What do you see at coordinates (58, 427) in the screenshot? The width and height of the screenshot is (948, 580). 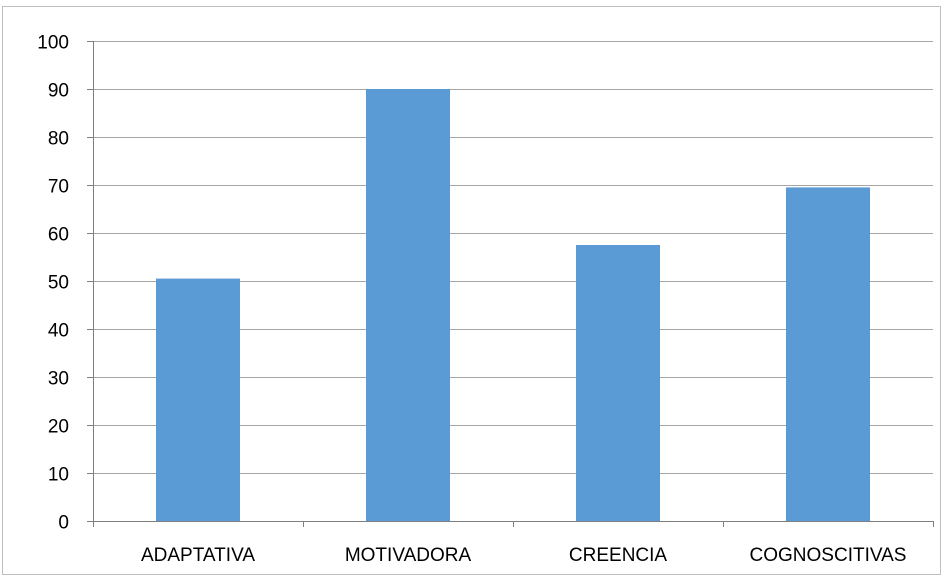 I see `y-tick-label: 20` at bounding box center [58, 427].